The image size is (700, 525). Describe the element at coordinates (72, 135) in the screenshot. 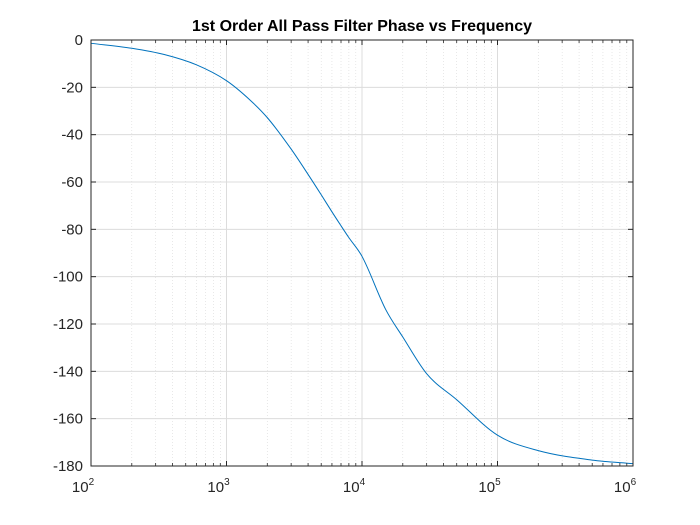

I see `y-tick-label: -40` at that location.